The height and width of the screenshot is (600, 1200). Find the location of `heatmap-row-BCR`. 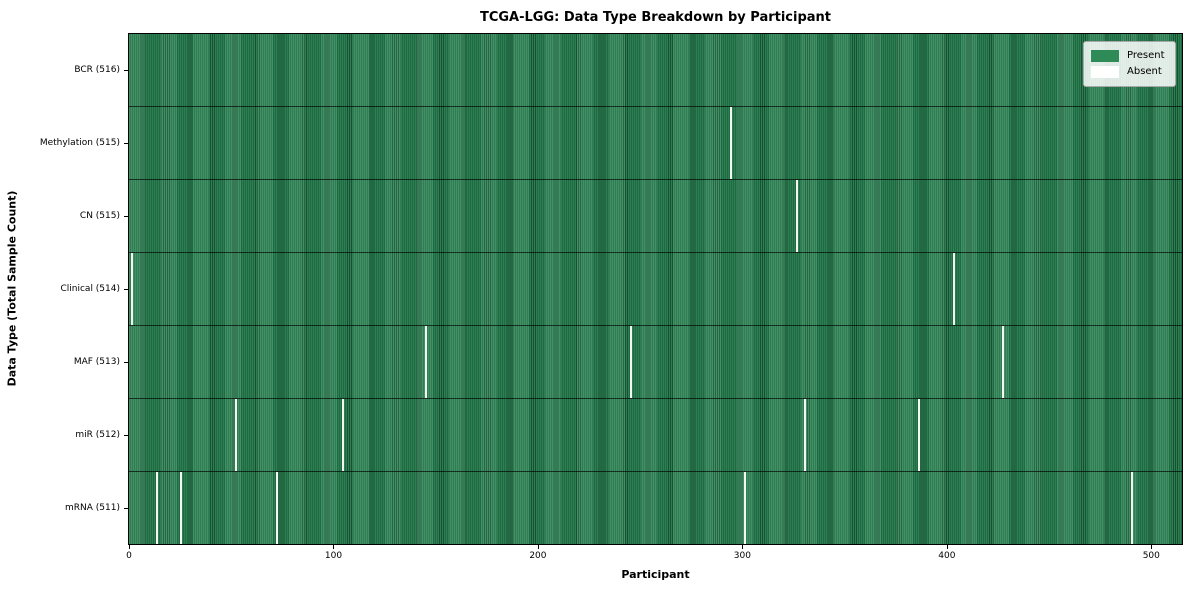

heatmap-row-BCR is located at coordinates (655, 70).